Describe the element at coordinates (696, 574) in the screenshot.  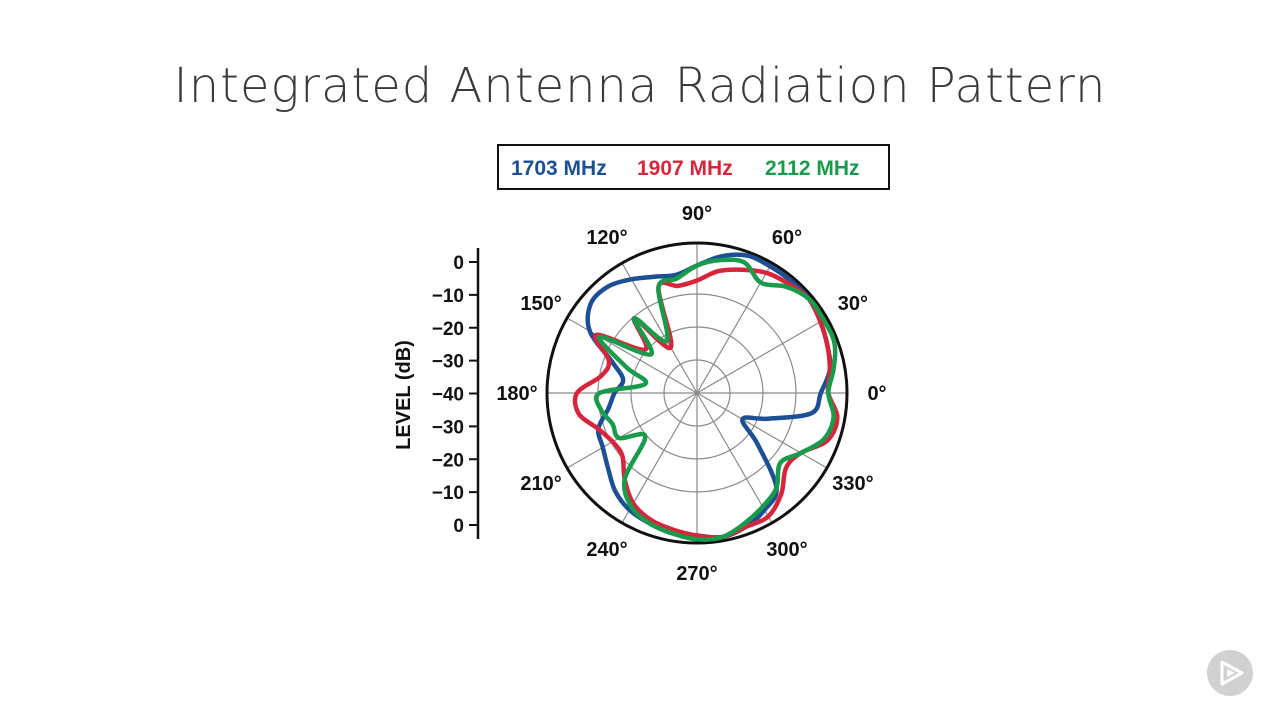
I see `angle-label-270: 270°` at that location.